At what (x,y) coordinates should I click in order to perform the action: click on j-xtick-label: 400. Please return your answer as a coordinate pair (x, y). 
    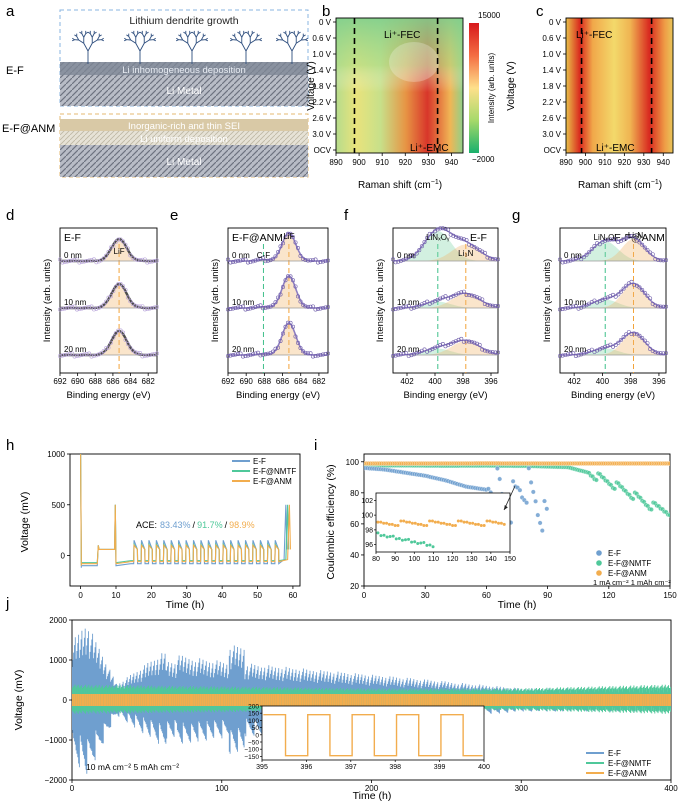
    Looking at the image, I should click on (671, 788).